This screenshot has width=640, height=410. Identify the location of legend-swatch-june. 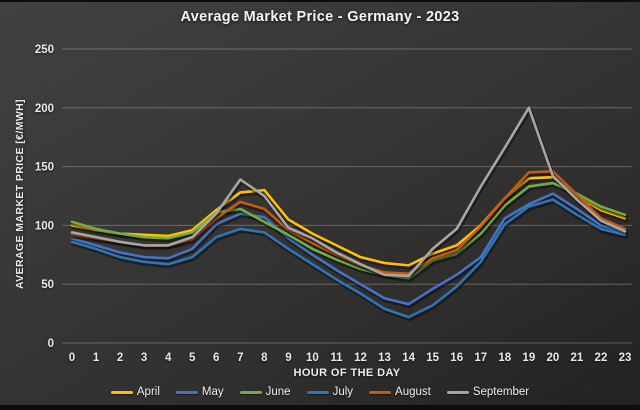
(250, 392).